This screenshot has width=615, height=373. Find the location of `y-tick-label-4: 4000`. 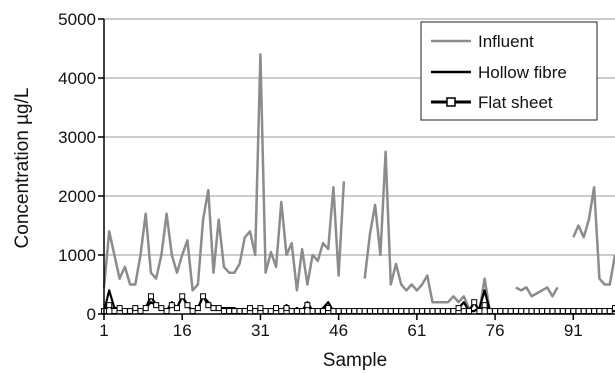

y-tick-label-4: 4000 is located at coordinates (77, 78).